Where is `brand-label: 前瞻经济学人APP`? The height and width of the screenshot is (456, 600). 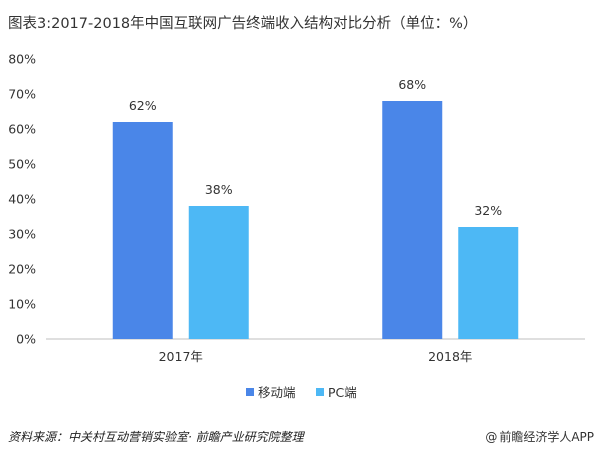
brand-label: 前瞻经济学人APP is located at coordinates (546, 437).